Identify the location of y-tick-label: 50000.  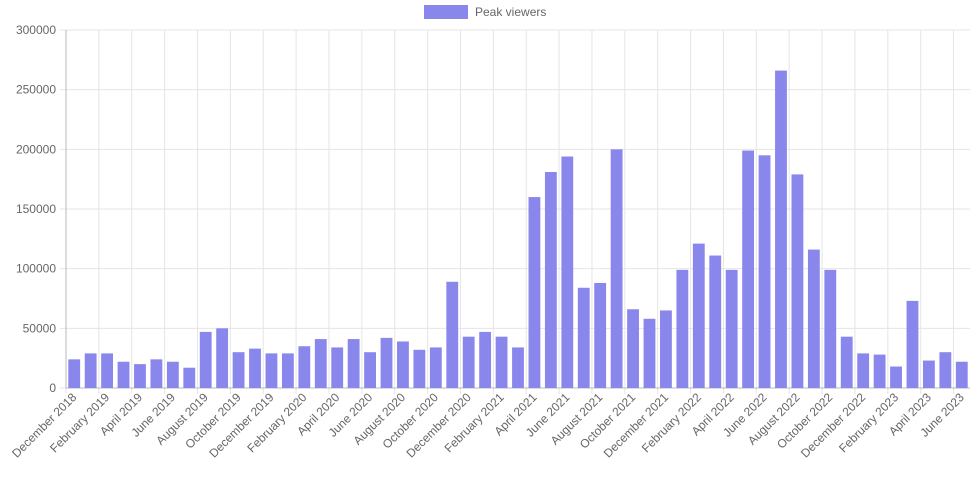
(40, 328).